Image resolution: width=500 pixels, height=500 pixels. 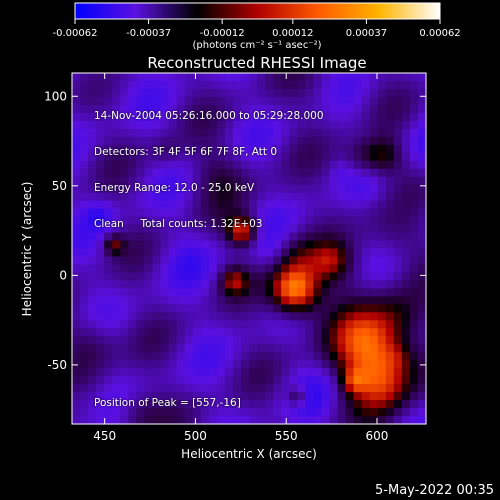 I want to click on peak-position: Position of Peak = [557,-16], so click(x=167, y=403).